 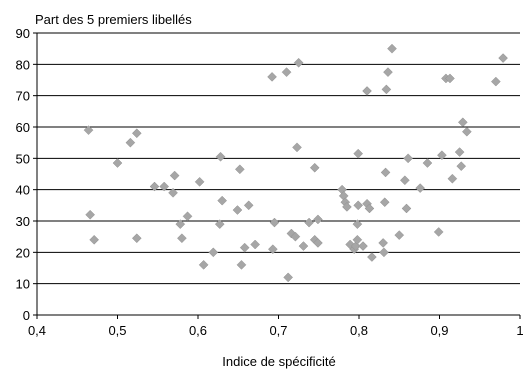 I want to click on x-tick-label: 0,6, so click(x=198, y=330).